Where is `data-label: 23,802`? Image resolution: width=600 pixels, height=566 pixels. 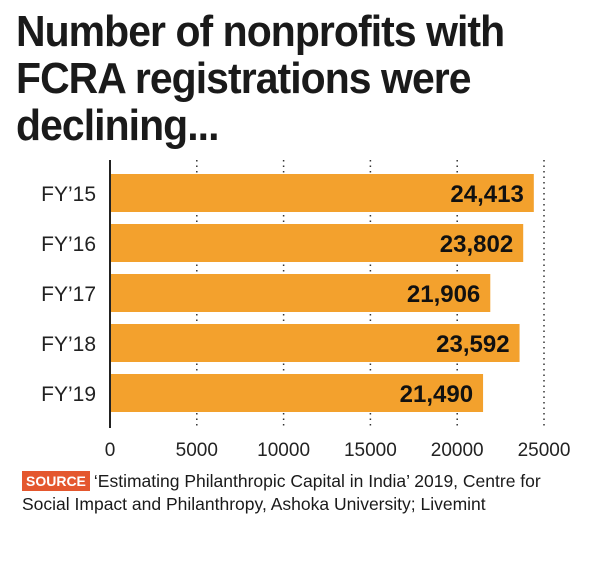
data-label: 23,802 is located at coordinates (476, 244).